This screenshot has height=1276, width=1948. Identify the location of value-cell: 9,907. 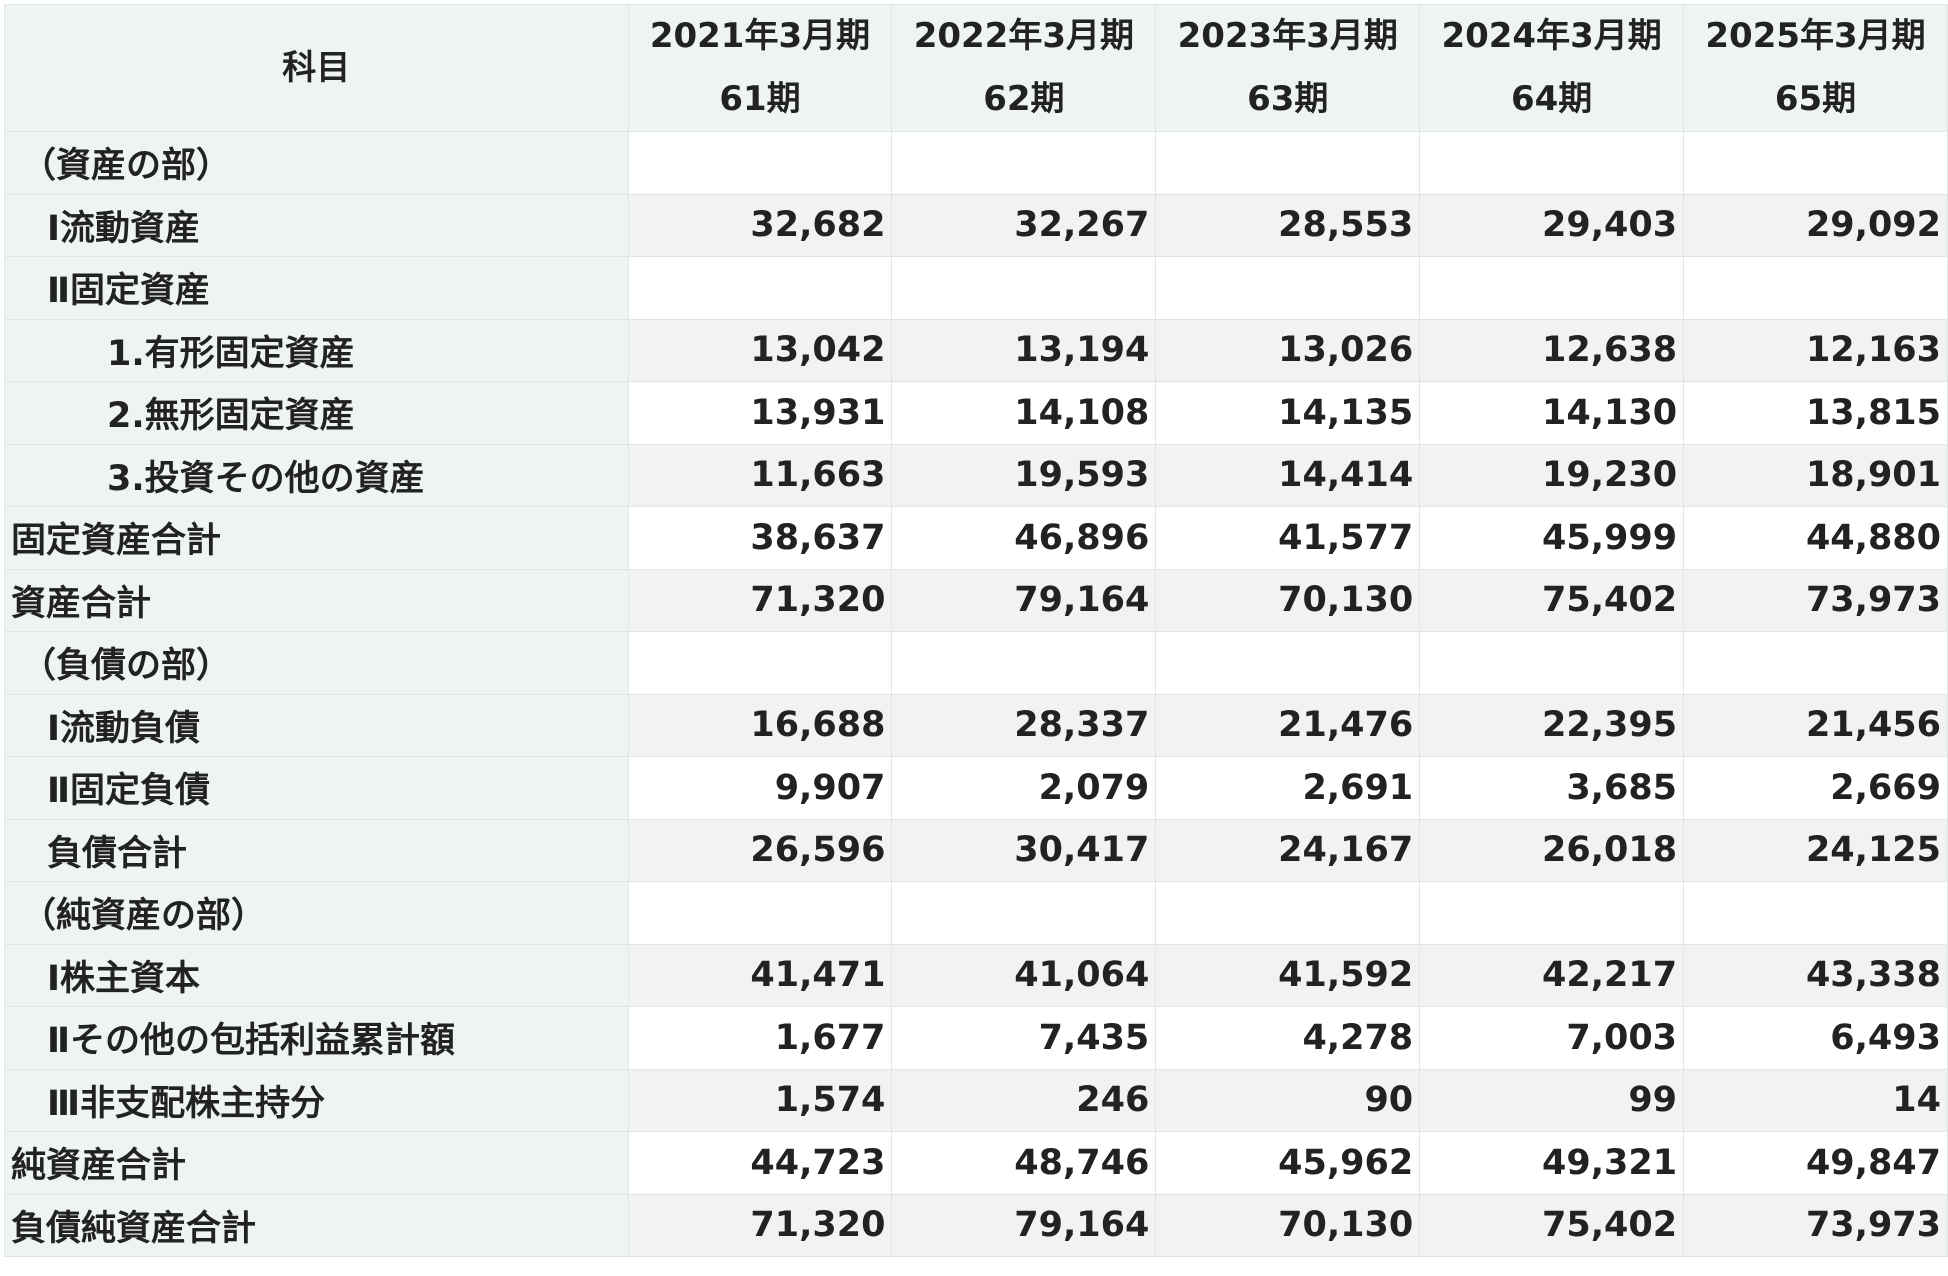
(760, 788).